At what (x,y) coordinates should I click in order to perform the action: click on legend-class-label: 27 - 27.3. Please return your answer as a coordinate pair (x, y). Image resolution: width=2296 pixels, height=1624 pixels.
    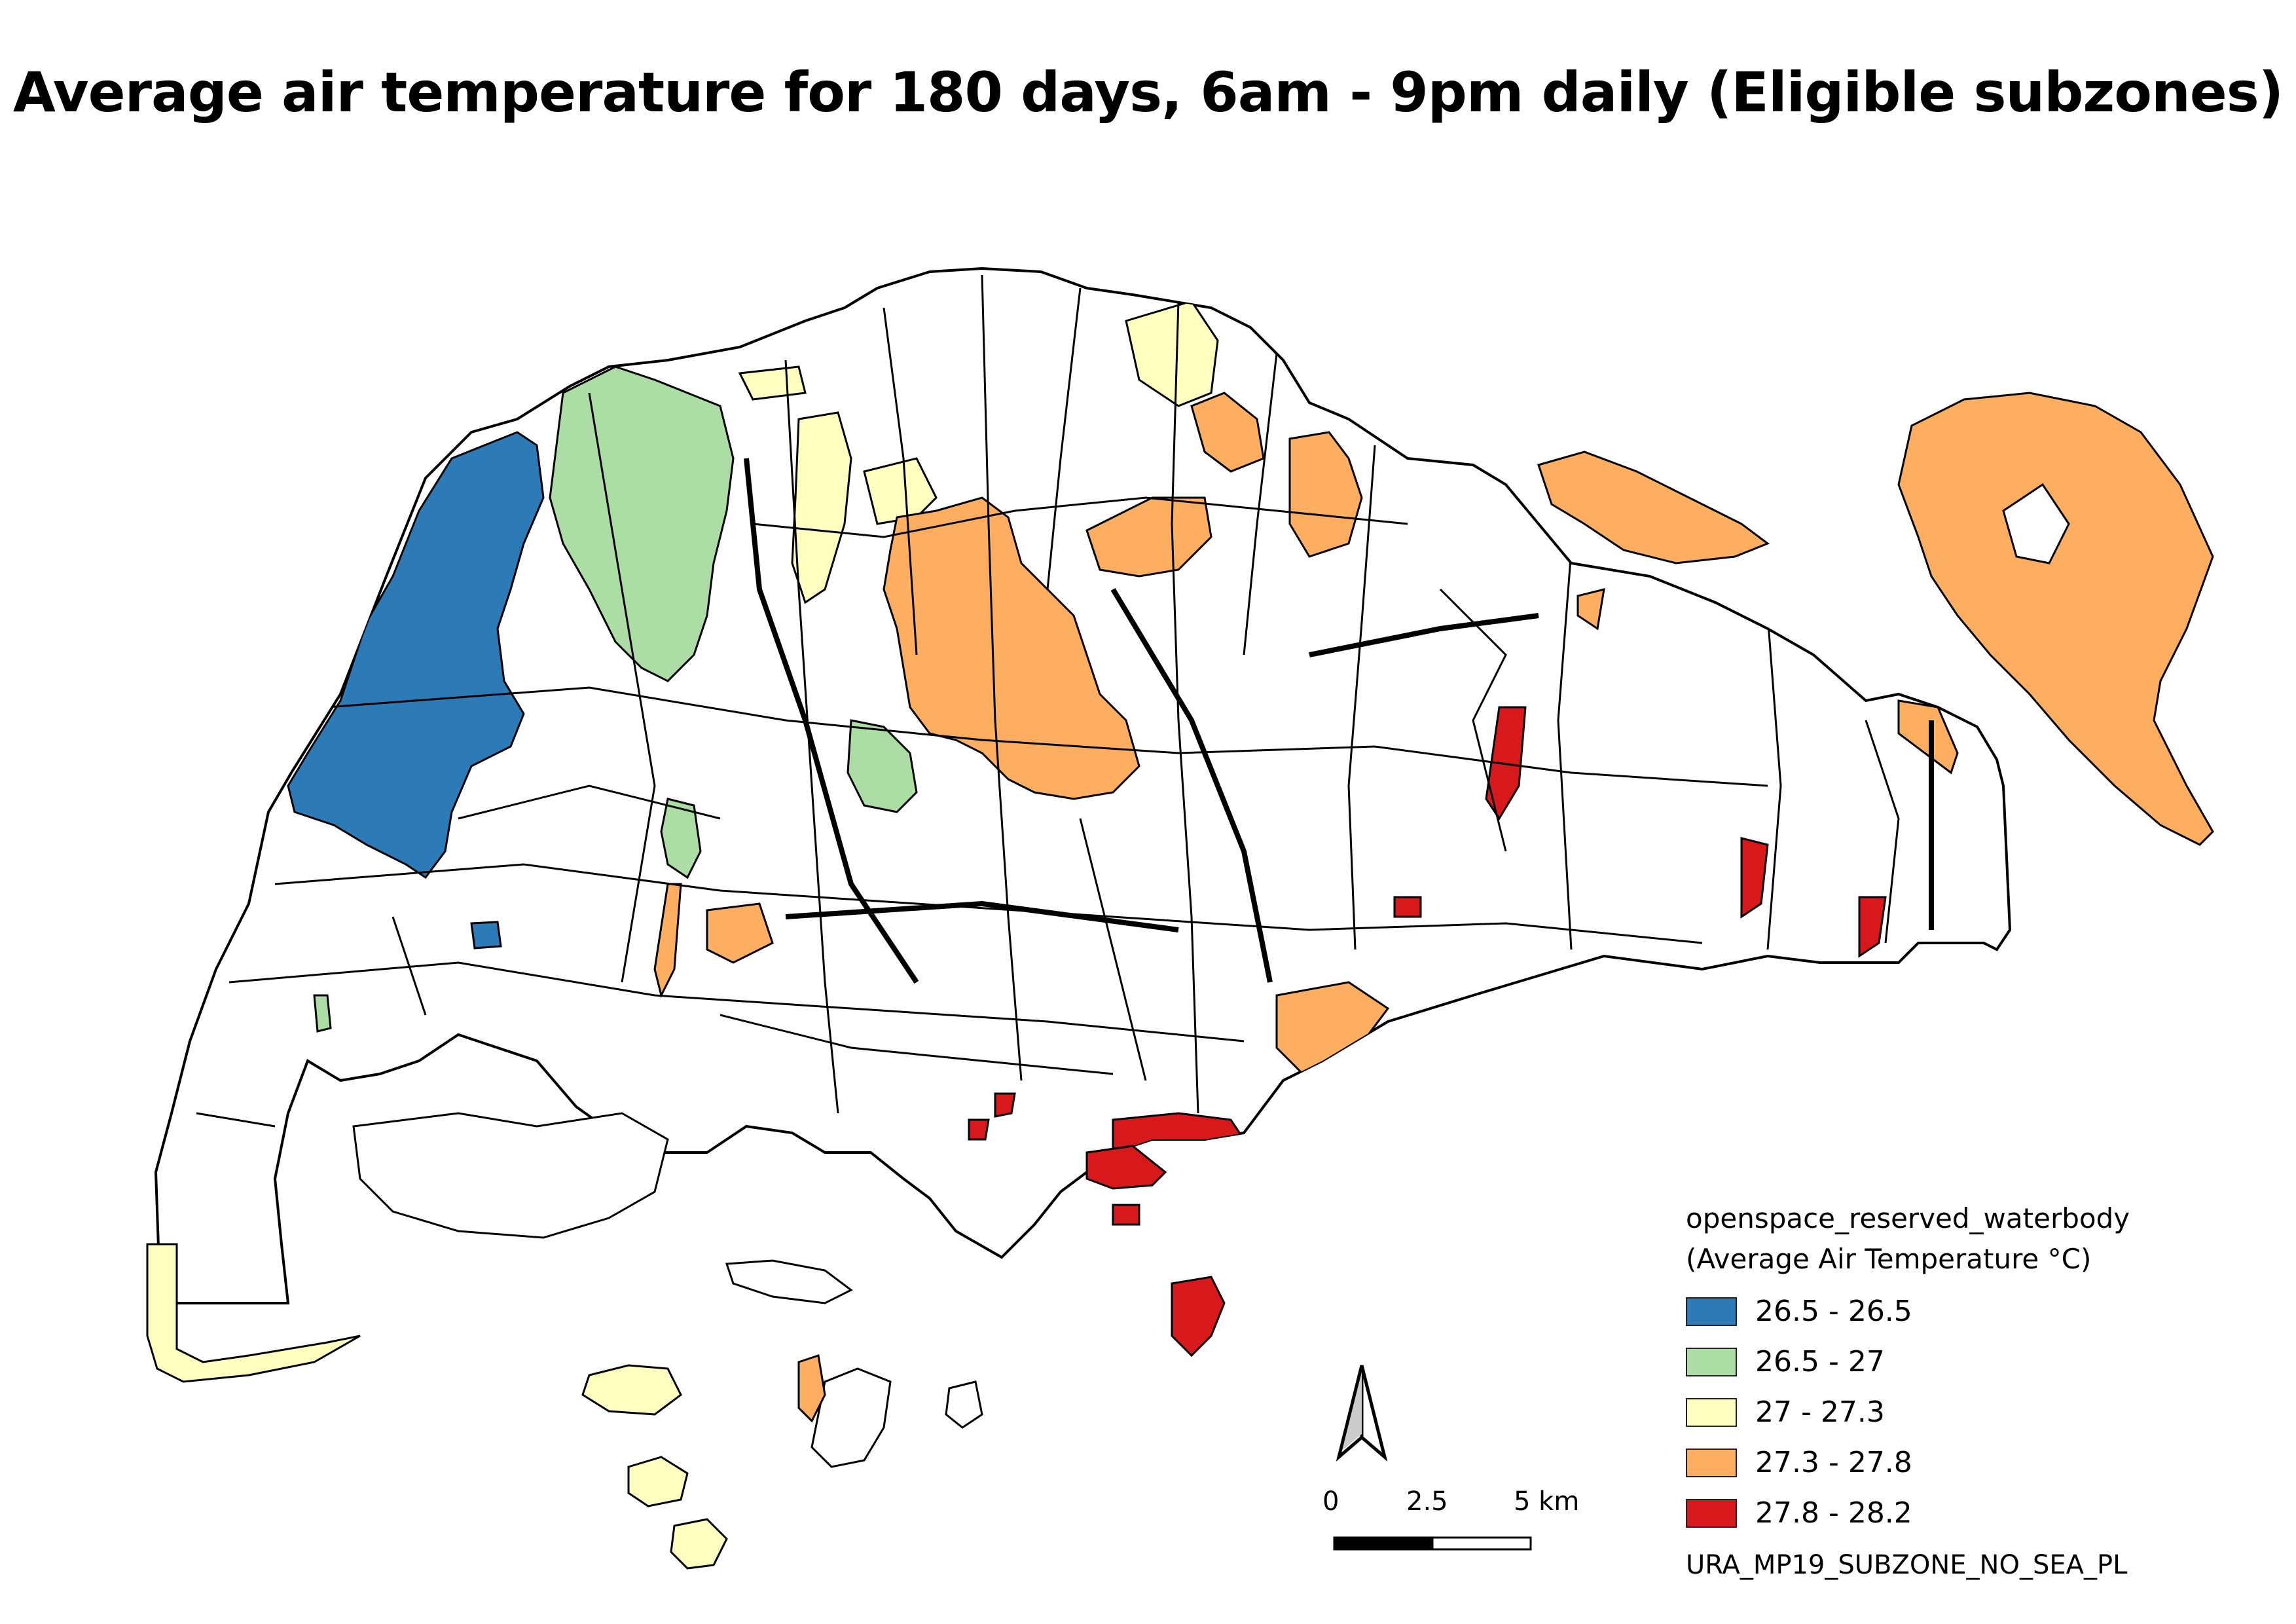
    Looking at the image, I should click on (1820, 1412).